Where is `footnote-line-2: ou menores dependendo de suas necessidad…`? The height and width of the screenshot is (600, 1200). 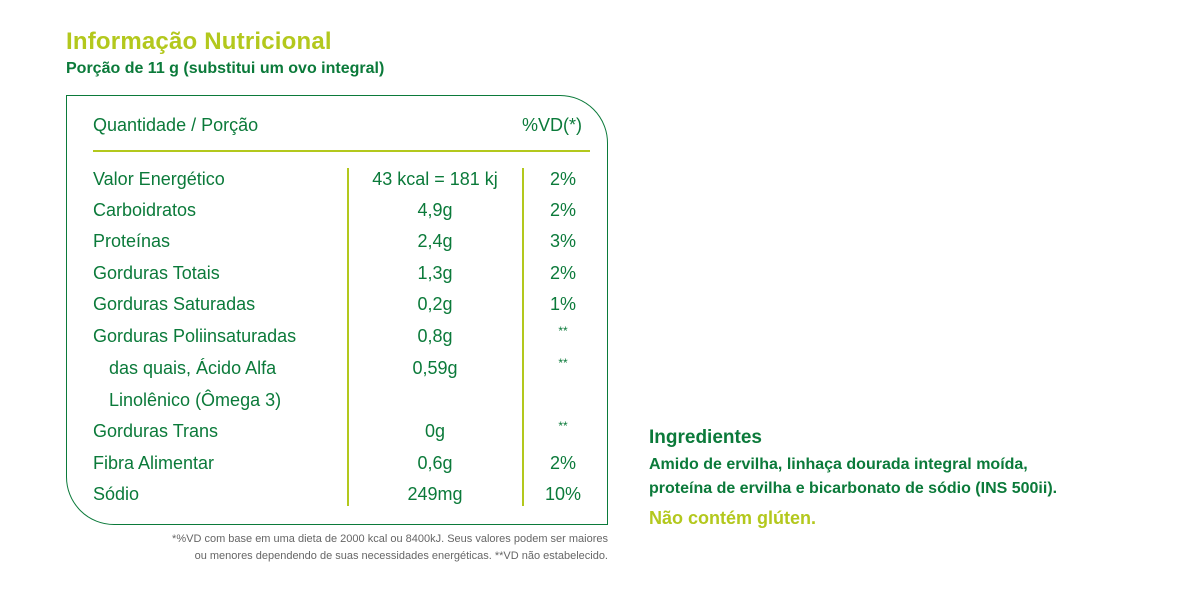 footnote-line-2: ou menores dependendo de suas necessidad… is located at coordinates (401, 556).